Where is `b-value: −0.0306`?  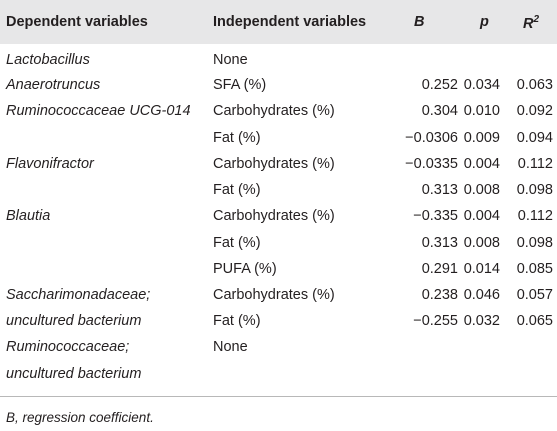
b-value: −0.0306 is located at coordinates (431, 138).